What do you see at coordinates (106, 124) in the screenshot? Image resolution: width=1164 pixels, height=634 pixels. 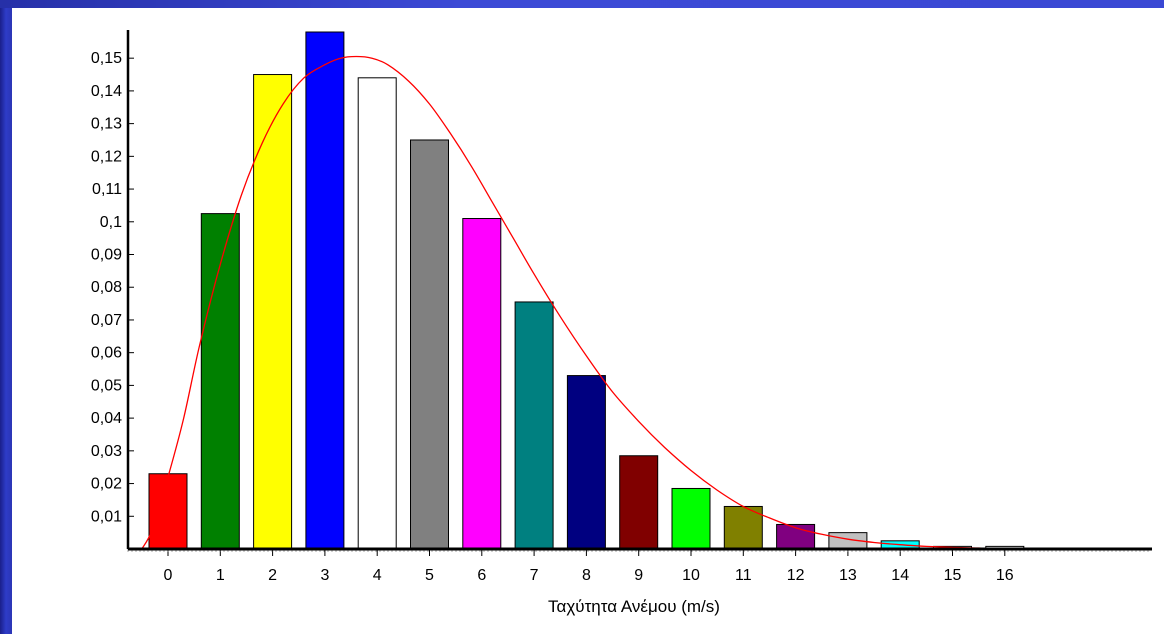 I see `y-tick-label: 0,13` at bounding box center [106, 124].